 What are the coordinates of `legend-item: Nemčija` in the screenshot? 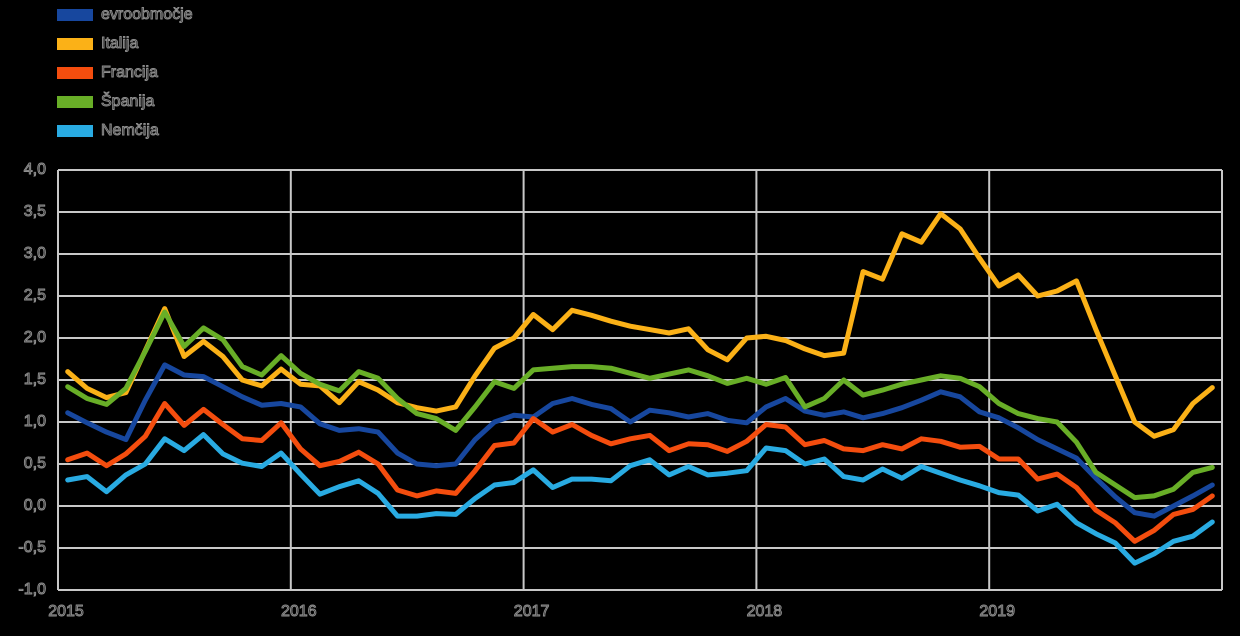 It's located at (125, 130).